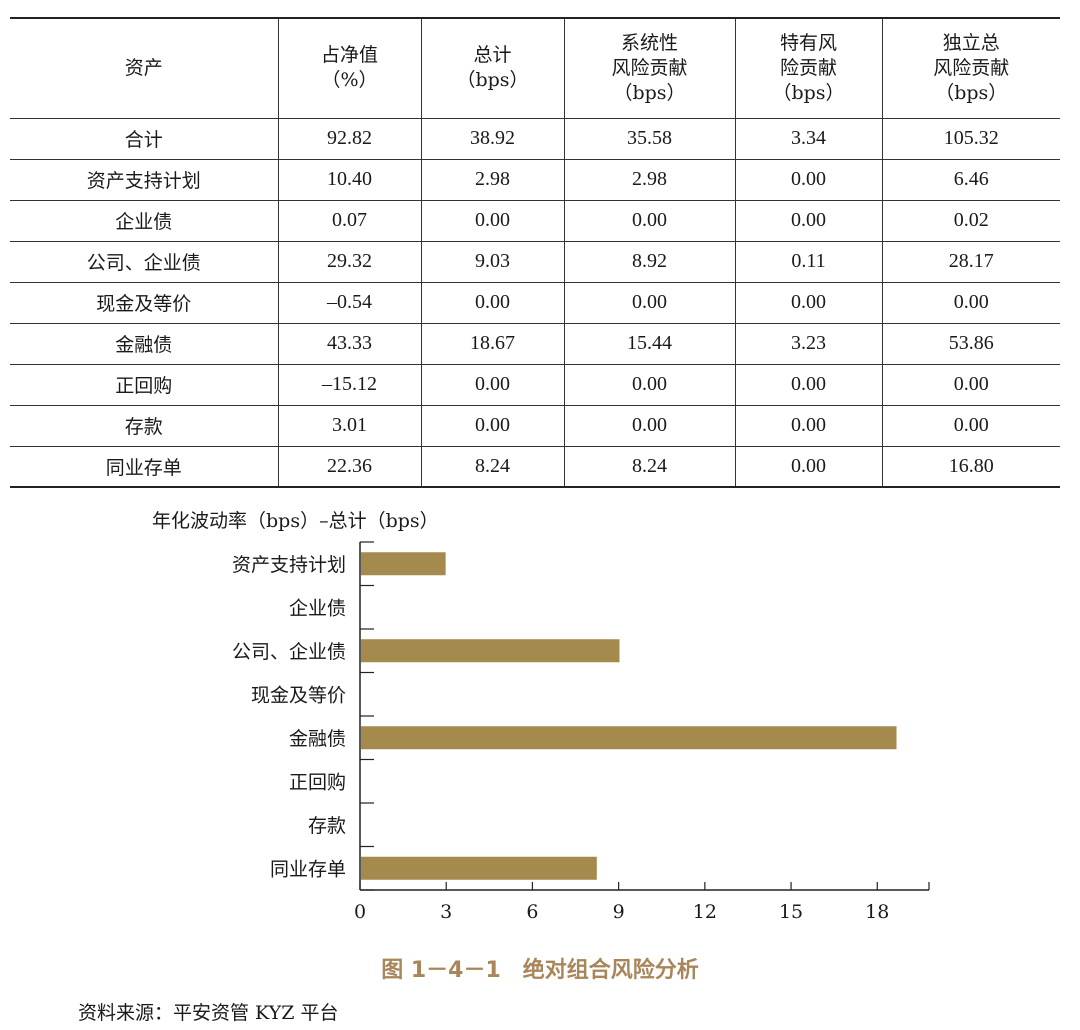  What do you see at coordinates (492, 138) in the screenshot?
I see `value-cell: 38.92` at bounding box center [492, 138].